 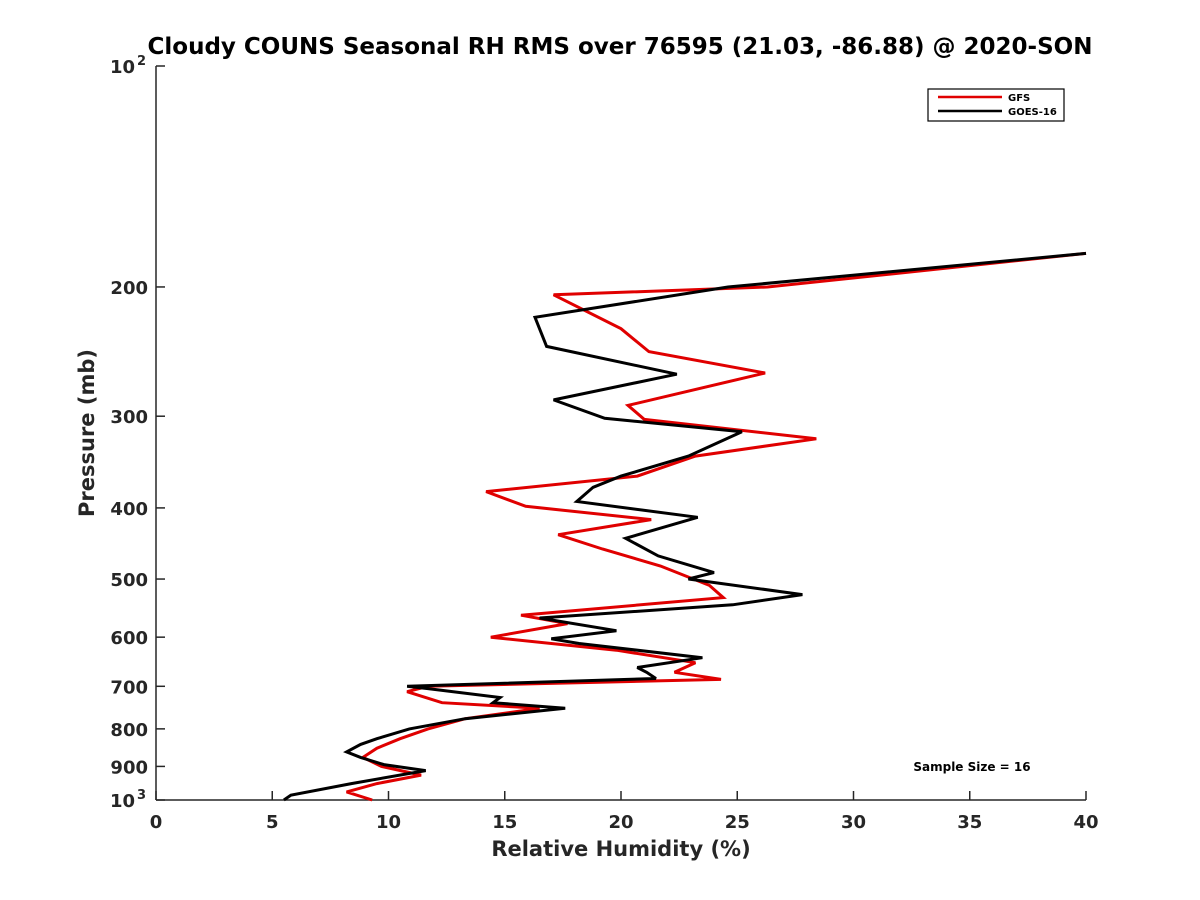 I want to click on x-ticks: 0 5 10 15 20 25 30 35 40, so click(x=624, y=812).